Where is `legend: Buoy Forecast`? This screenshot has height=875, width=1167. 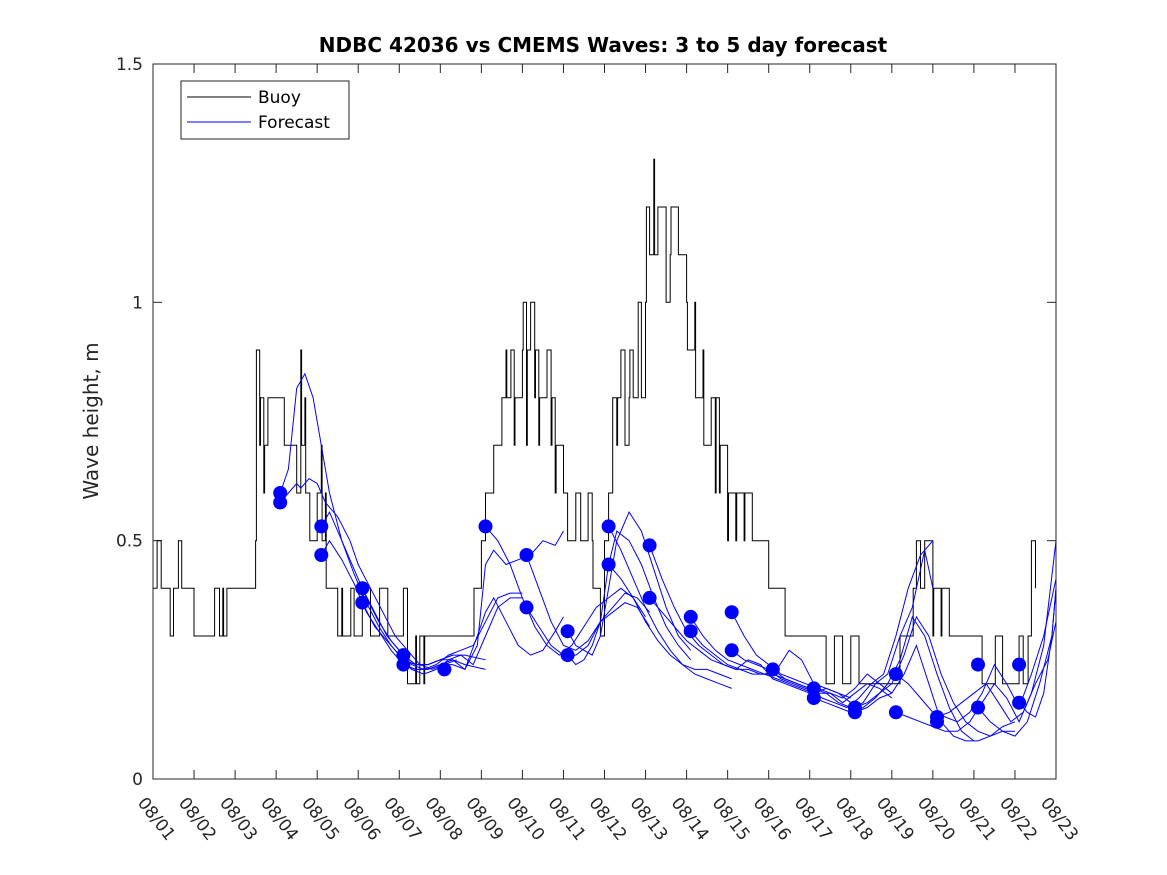 legend: Buoy Forecast is located at coordinates (265, 110).